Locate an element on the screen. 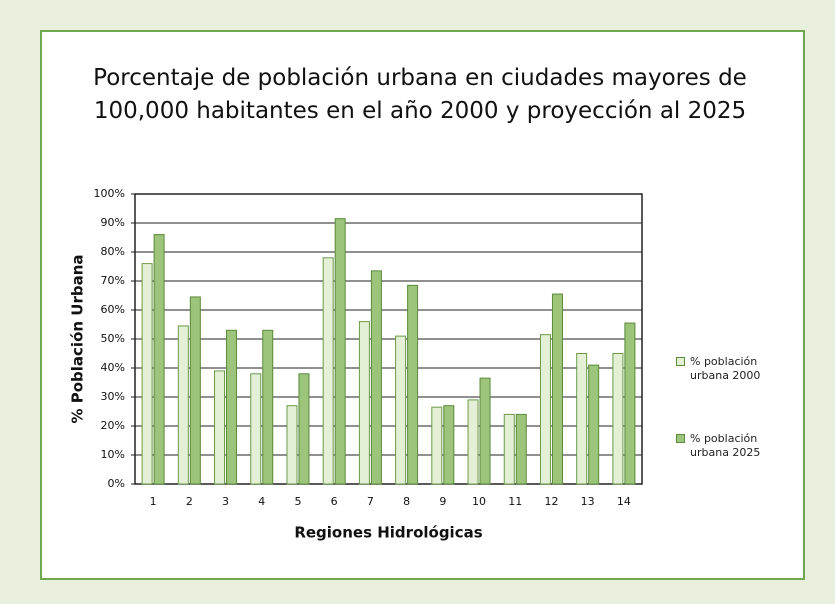 The height and width of the screenshot is (604, 835). legend-entry: % población urbana 2025 is located at coordinates (733, 446).